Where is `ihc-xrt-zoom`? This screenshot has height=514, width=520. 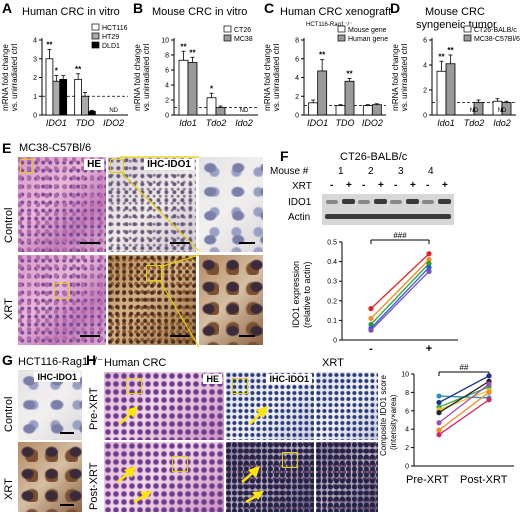
ihc-xrt-zoom is located at coordinates (231, 300).